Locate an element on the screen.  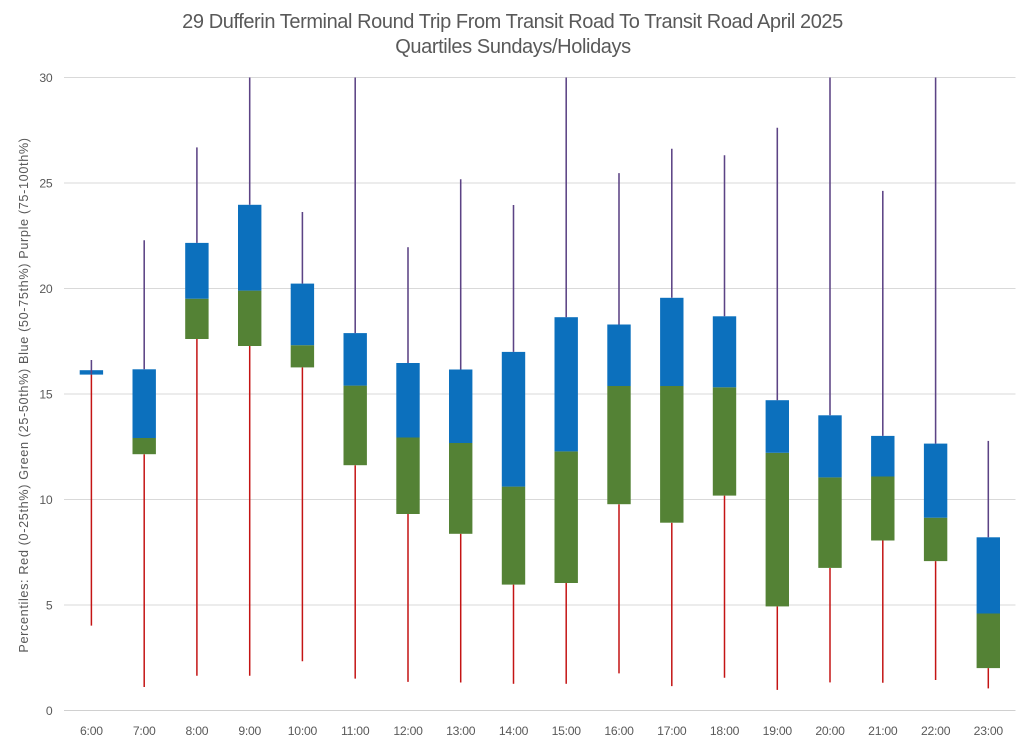
svg-text: 20:00 is located at coordinates (830, 731).